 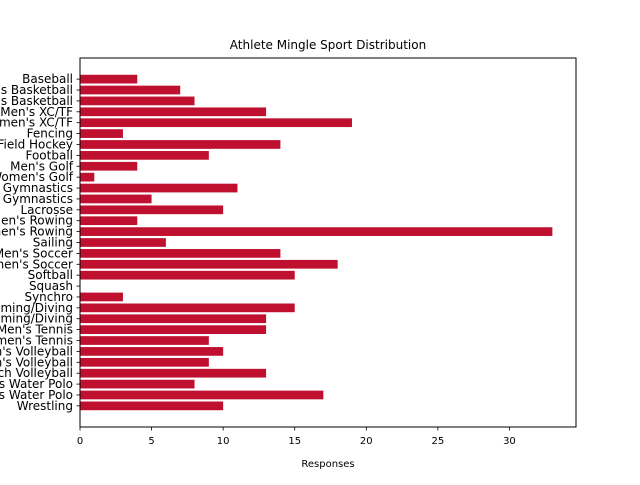 What do you see at coordinates (223, 441) in the screenshot?
I see `x-tick-label: 10` at bounding box center [223, 441].